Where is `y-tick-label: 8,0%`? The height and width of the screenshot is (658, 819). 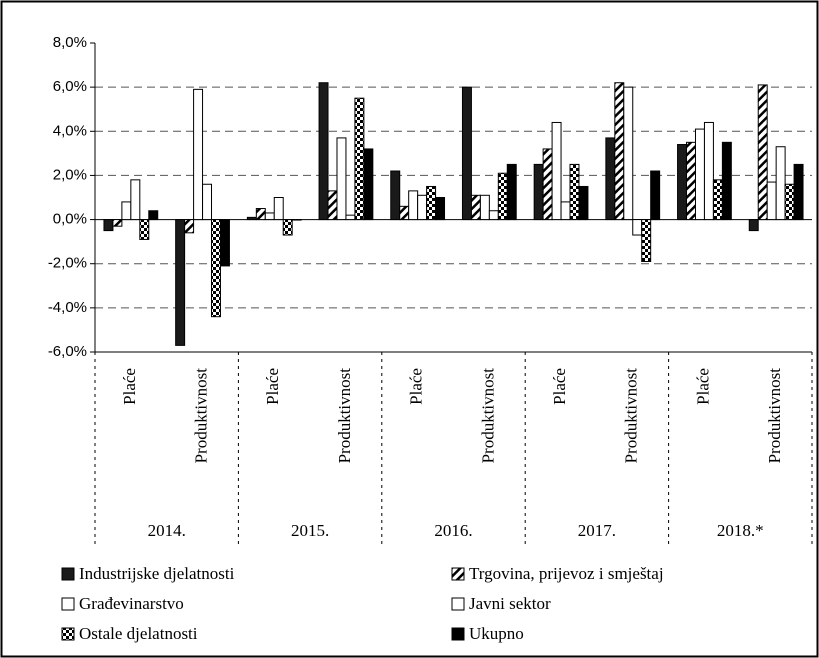 y-tick-label: 8,0% is located at coordinates (70, 42).